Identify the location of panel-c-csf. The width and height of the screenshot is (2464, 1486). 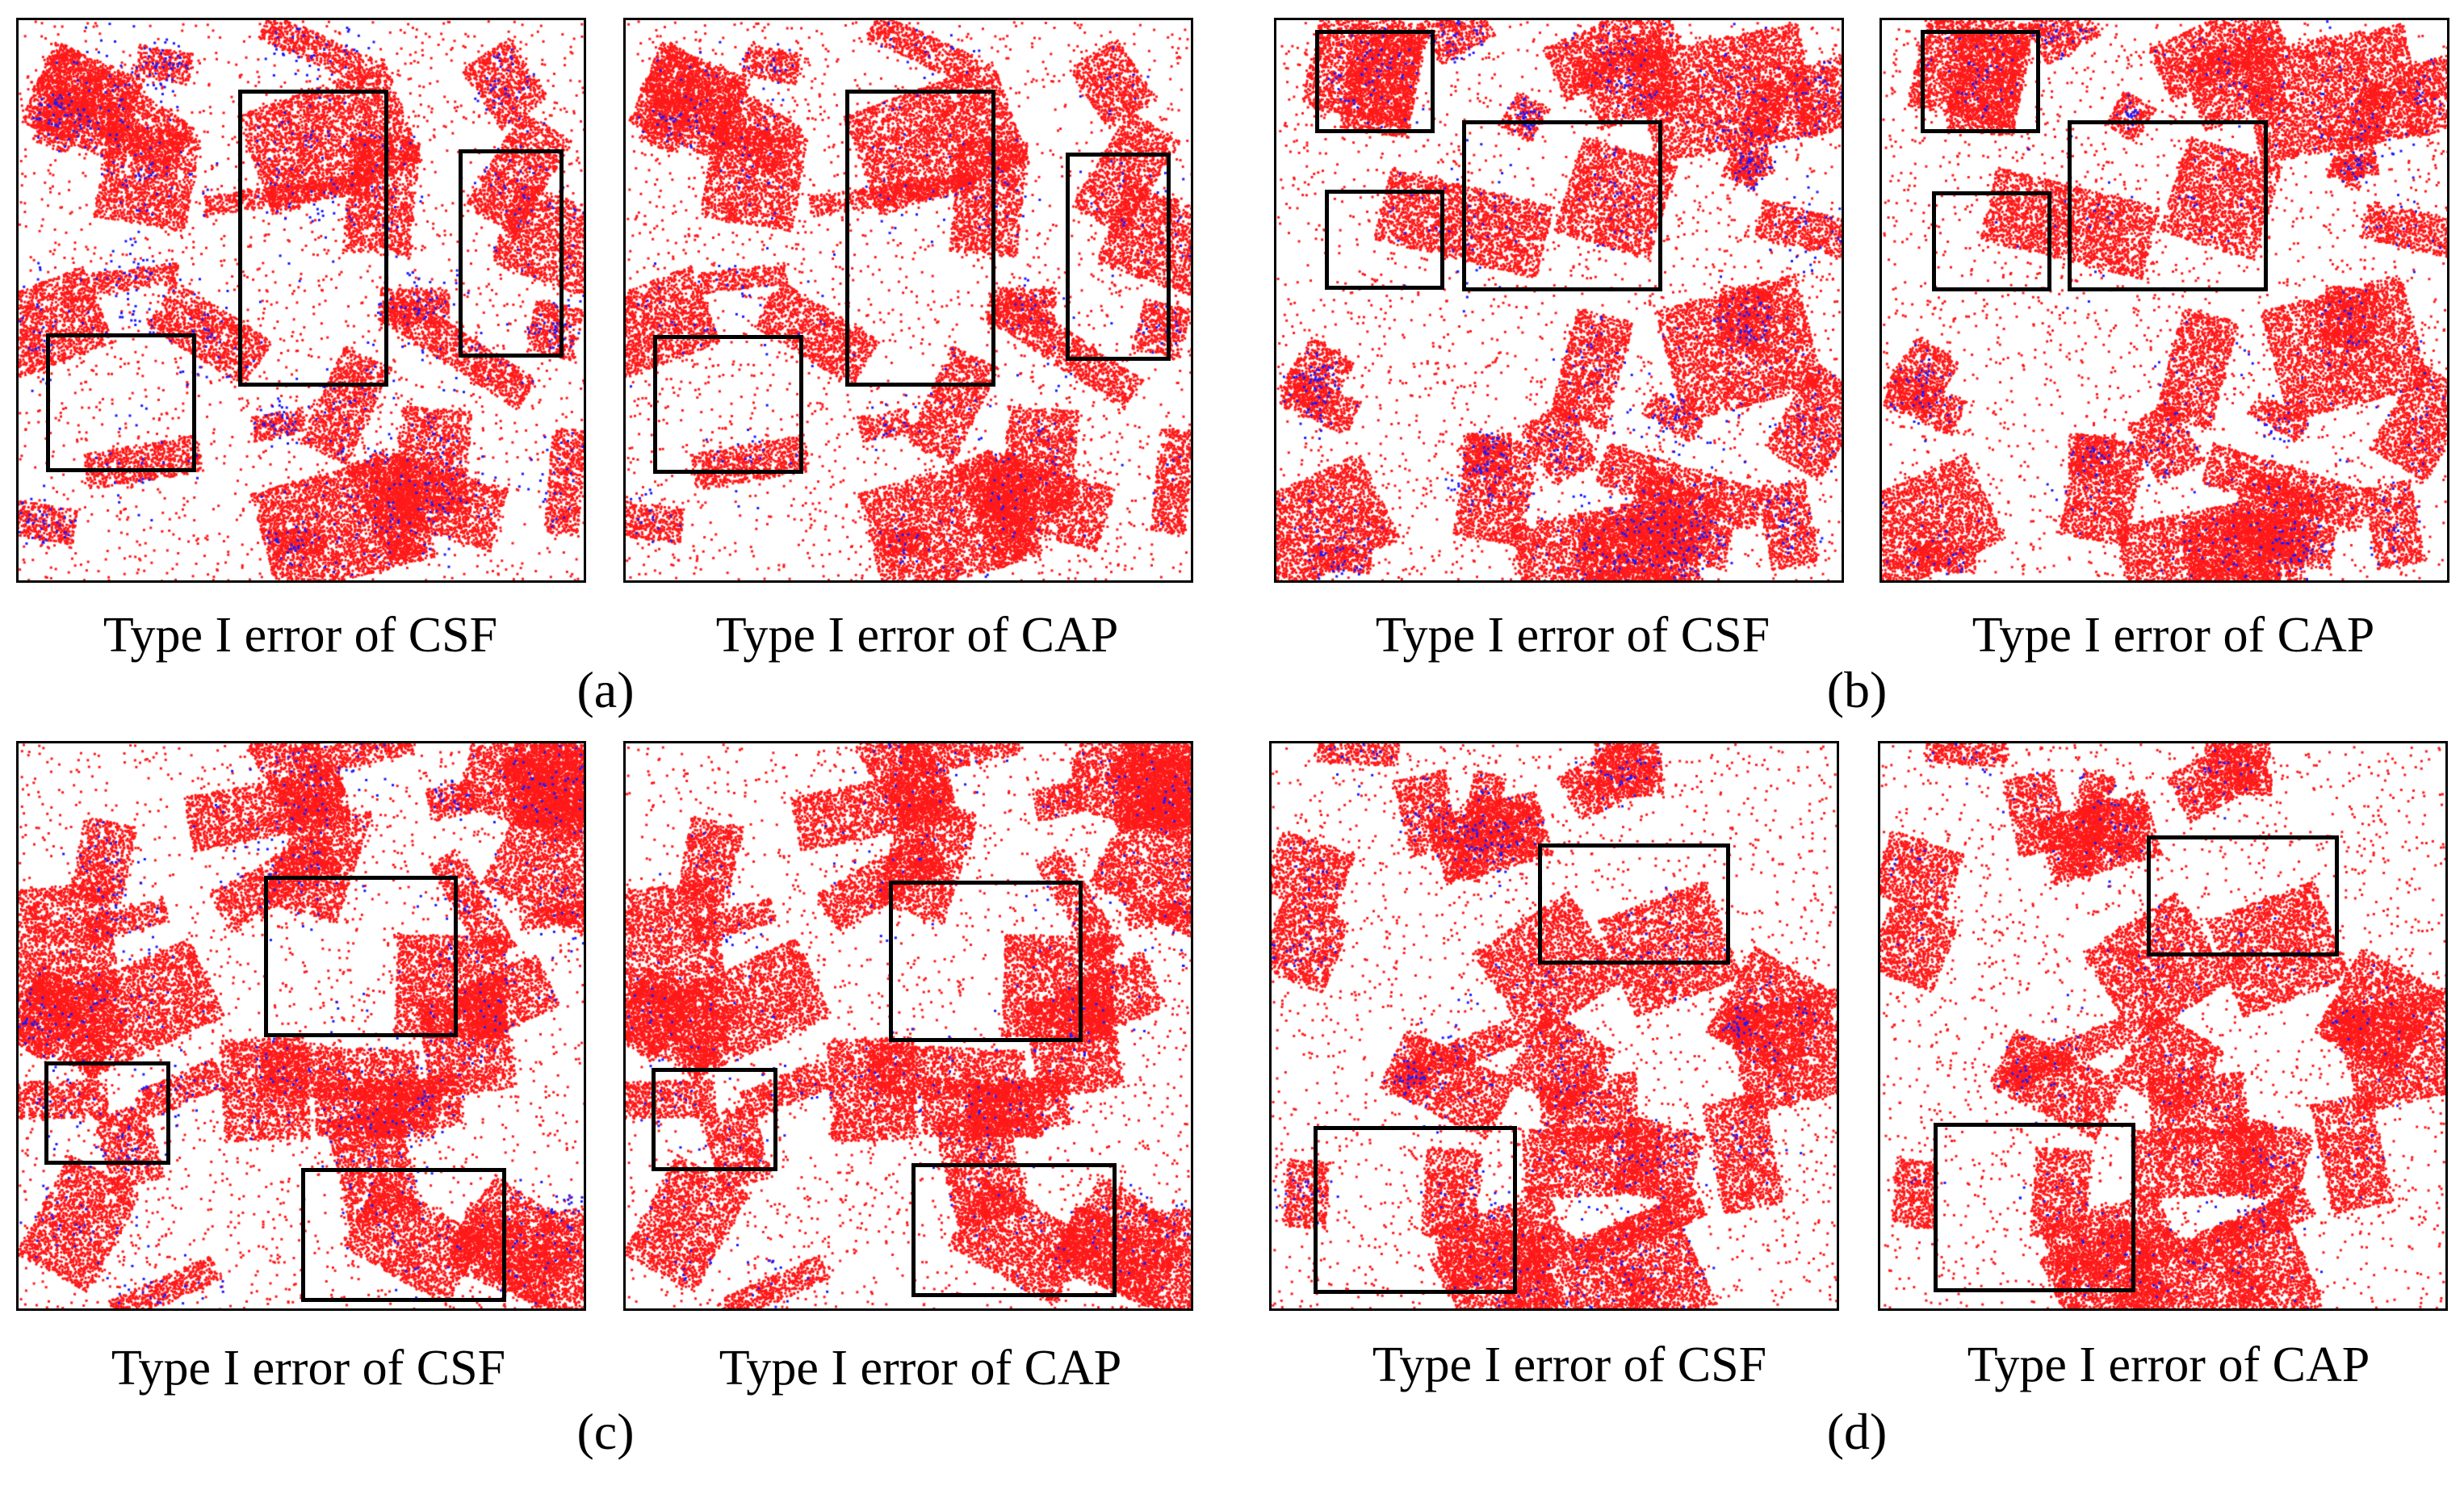
(301, 1026).